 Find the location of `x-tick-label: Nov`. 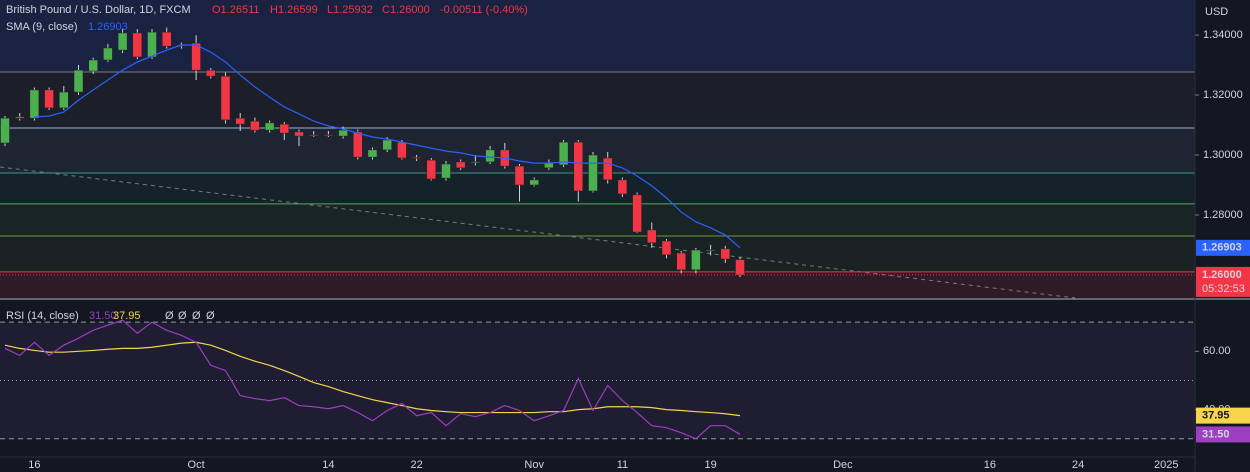

x-tick-label: Nov is located at coordinates (534, 465).